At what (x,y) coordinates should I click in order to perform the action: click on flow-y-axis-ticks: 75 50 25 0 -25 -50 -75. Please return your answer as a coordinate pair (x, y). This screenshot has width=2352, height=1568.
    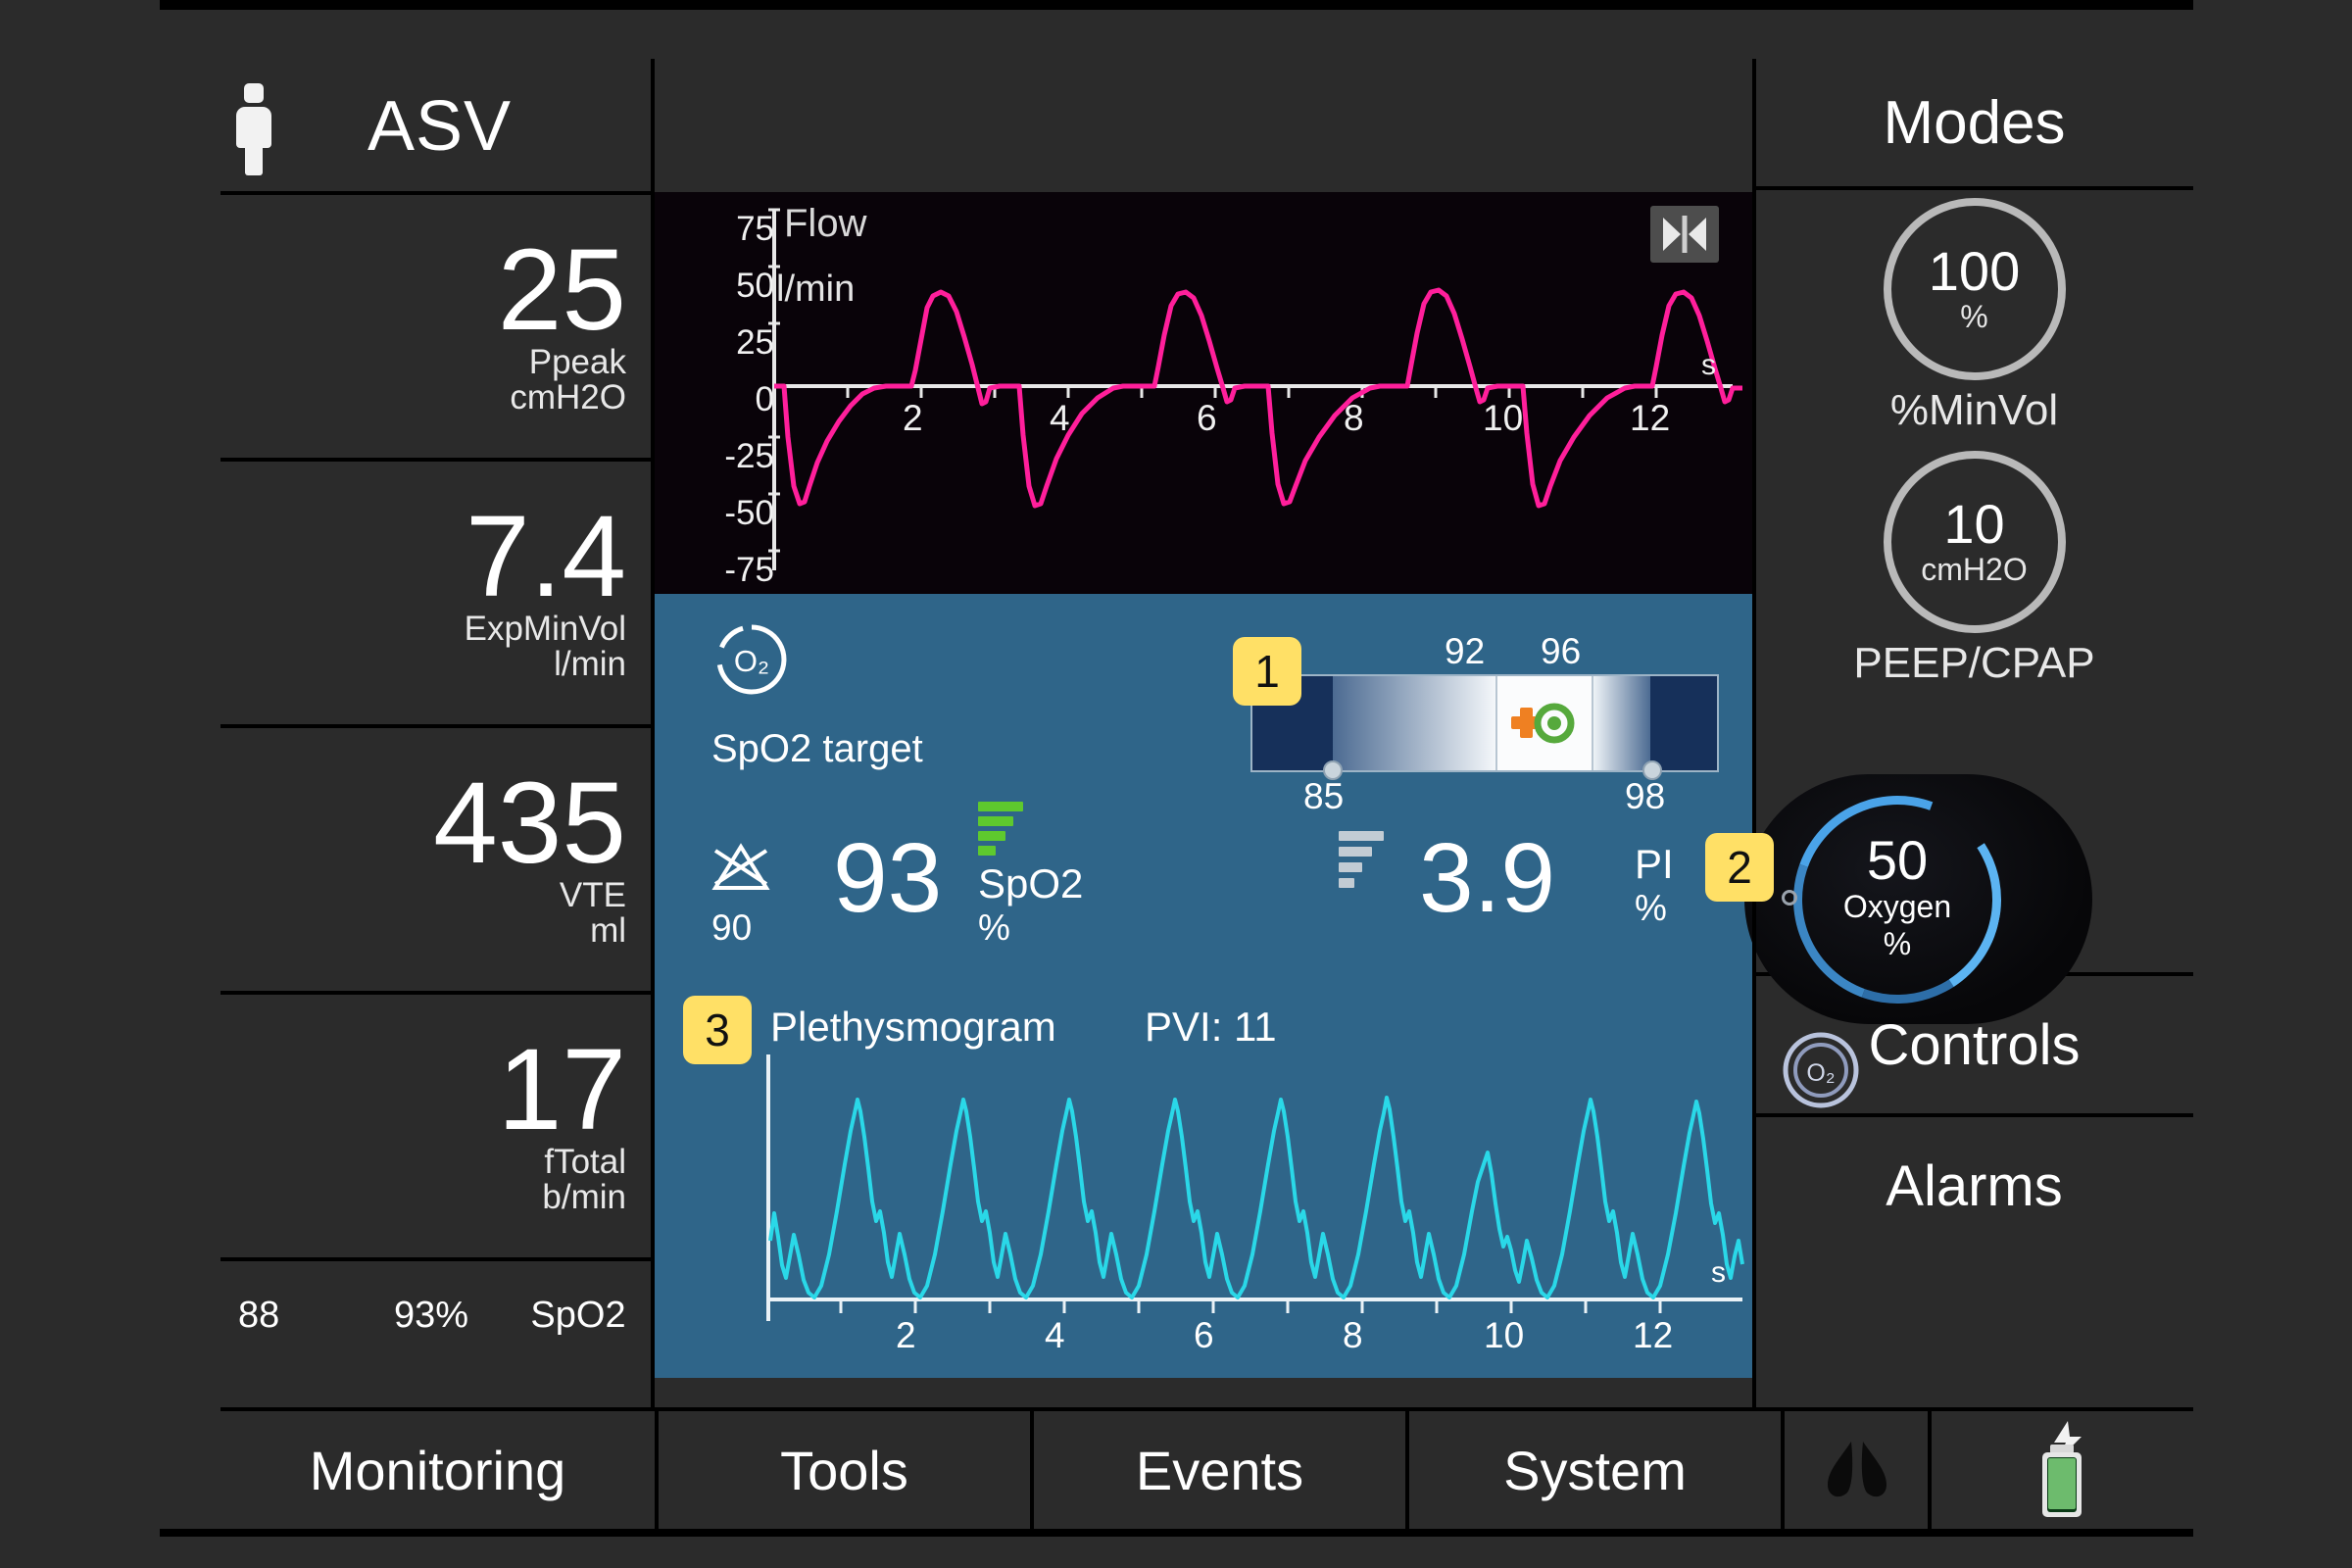
    Looking at the image, I should click on (725, 399).